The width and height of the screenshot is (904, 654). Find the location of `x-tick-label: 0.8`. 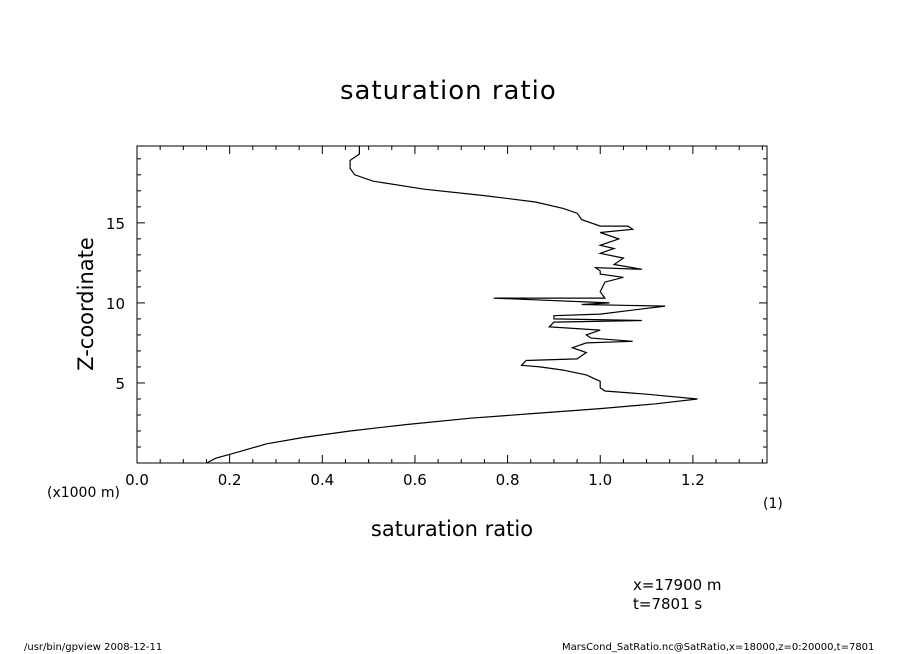

x-tick-label: 0.8 is located at coordinates (508, 480).